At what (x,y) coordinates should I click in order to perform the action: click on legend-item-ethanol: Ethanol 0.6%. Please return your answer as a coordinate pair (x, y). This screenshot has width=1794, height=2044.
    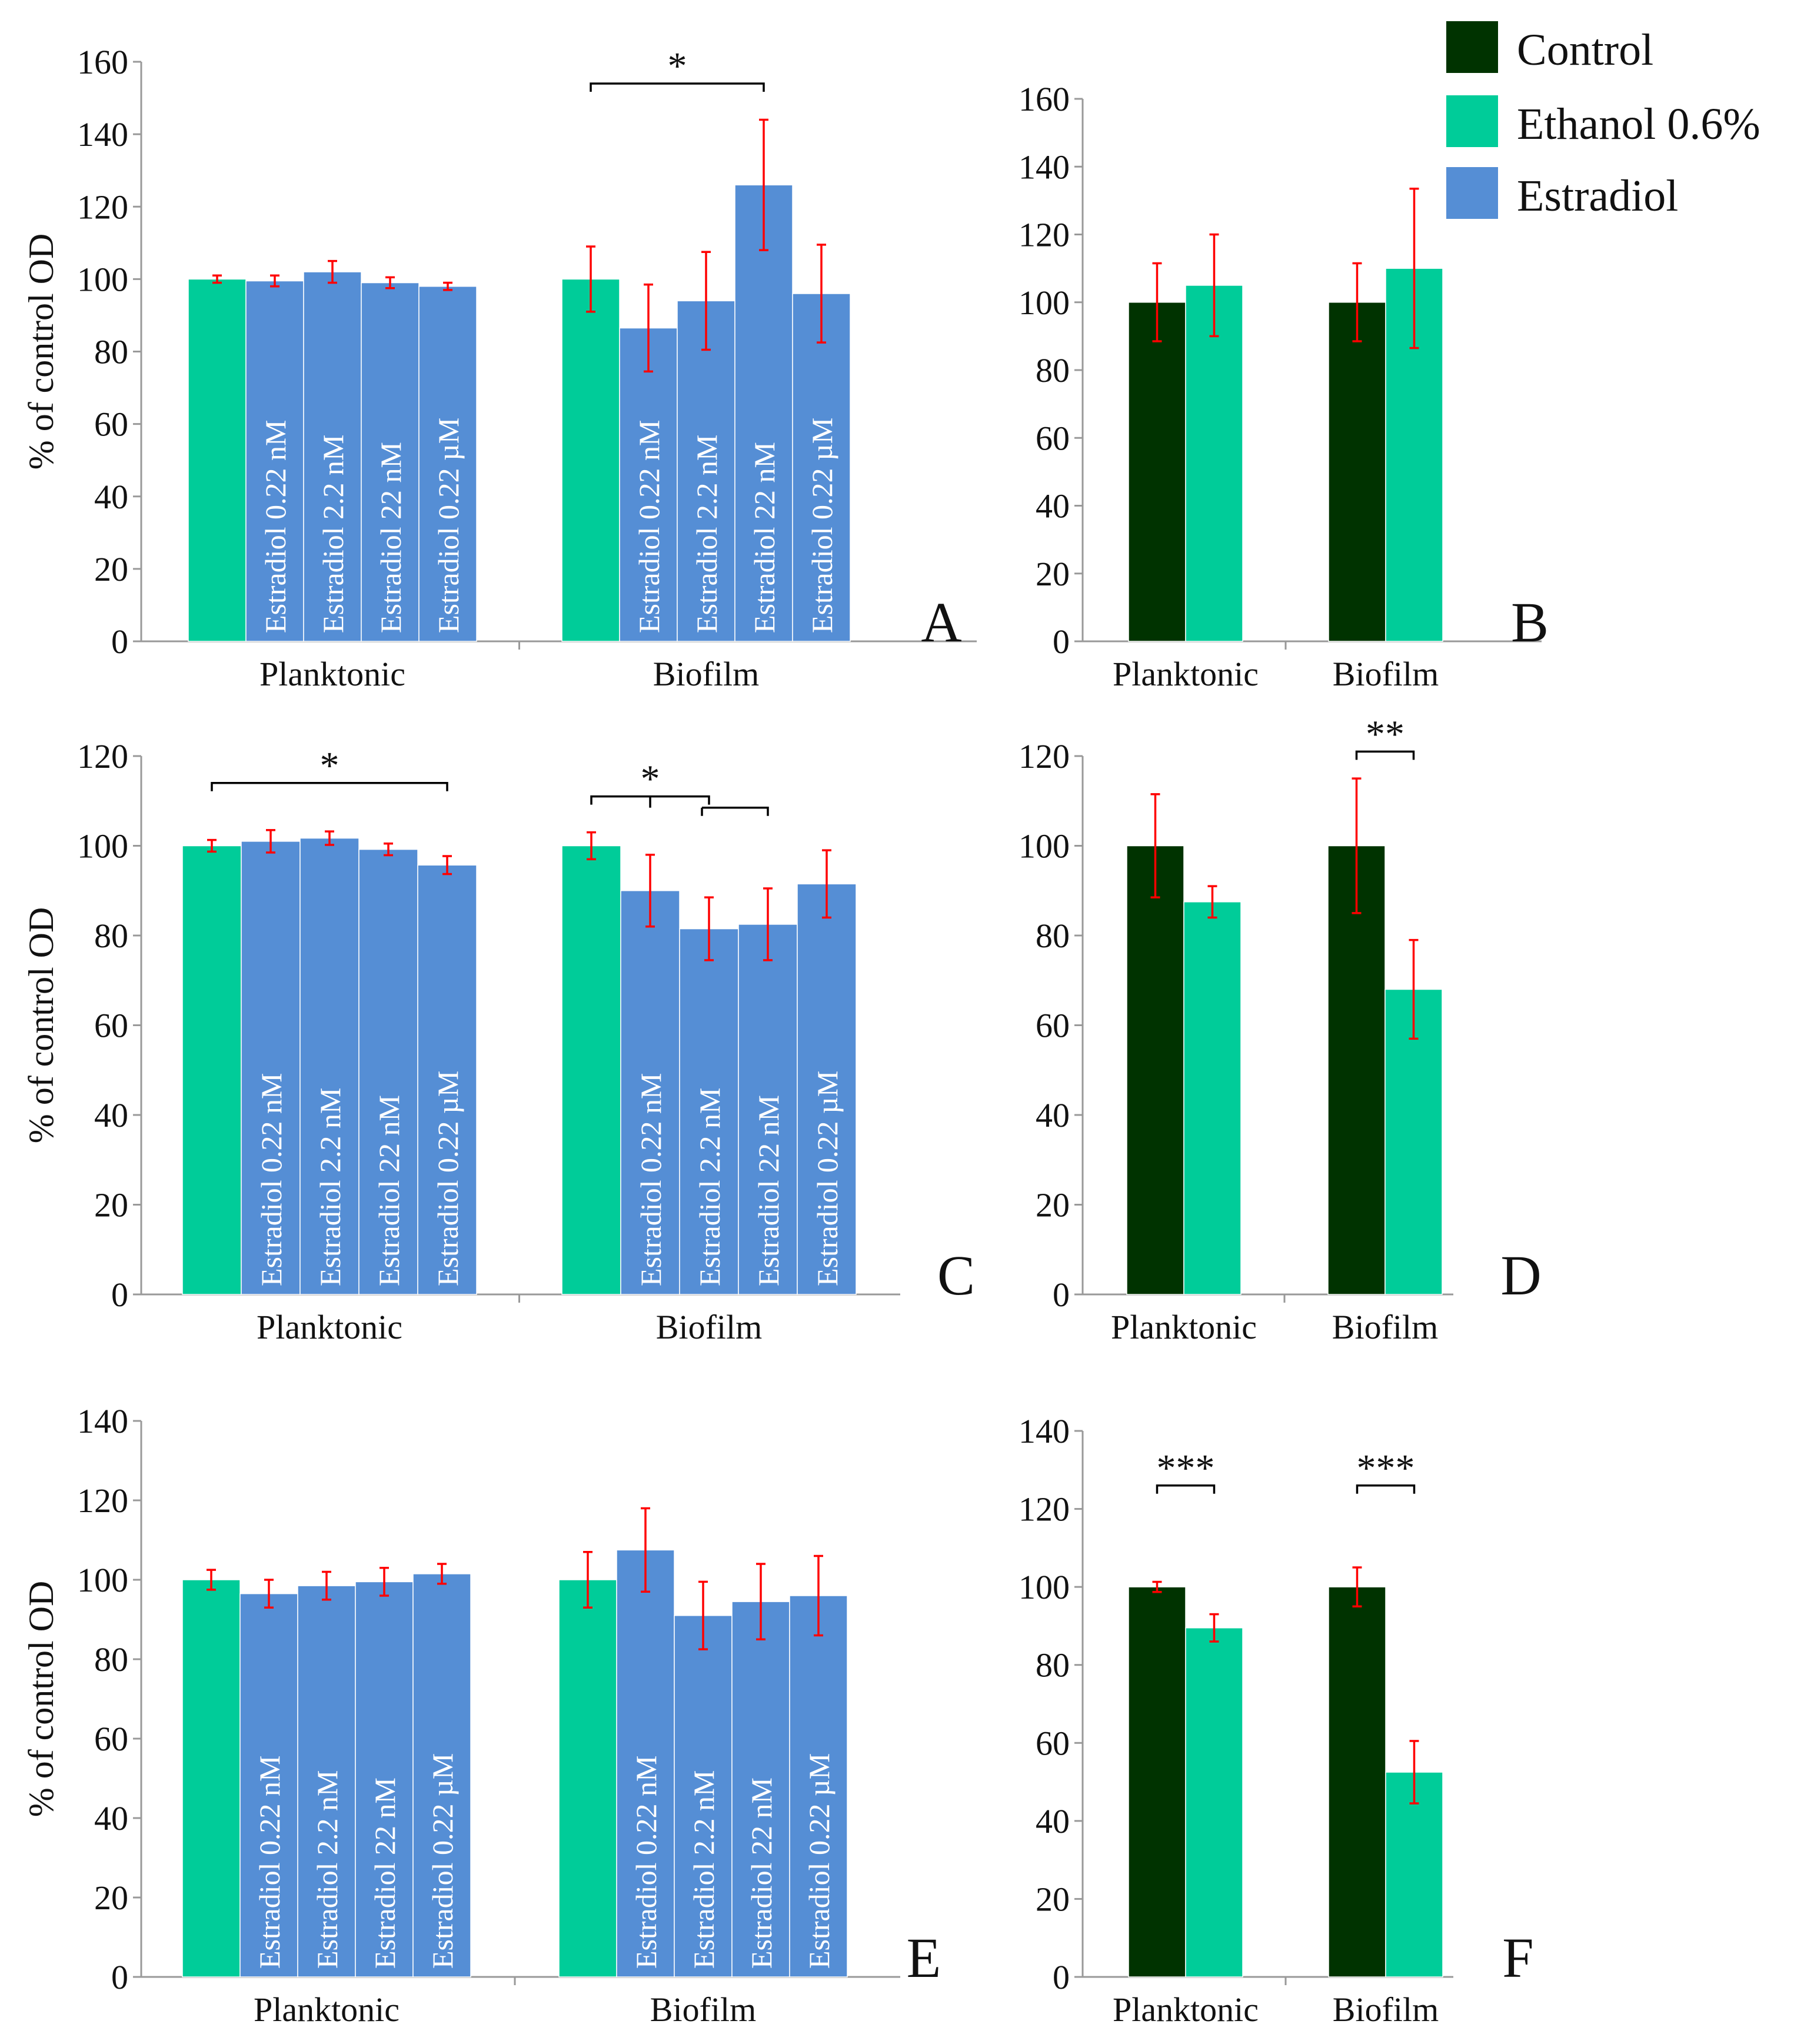
    Looking at the image, I should click on (1611, 122).